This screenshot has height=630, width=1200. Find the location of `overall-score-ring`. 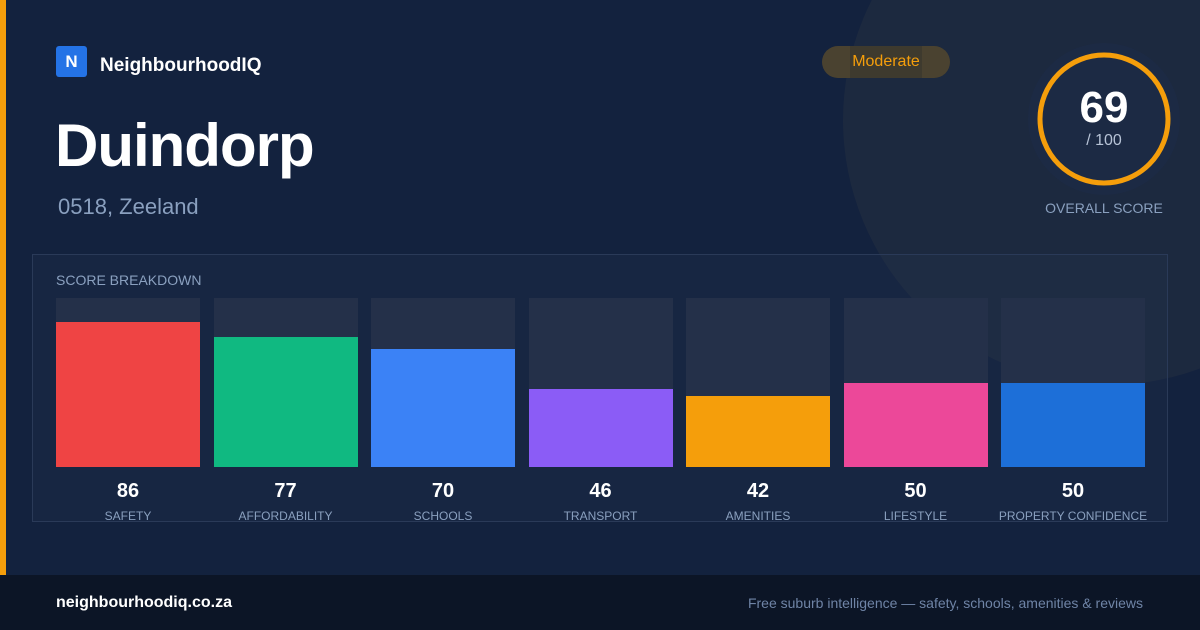

overall-score-ring is located at coordinates (1104, 119).